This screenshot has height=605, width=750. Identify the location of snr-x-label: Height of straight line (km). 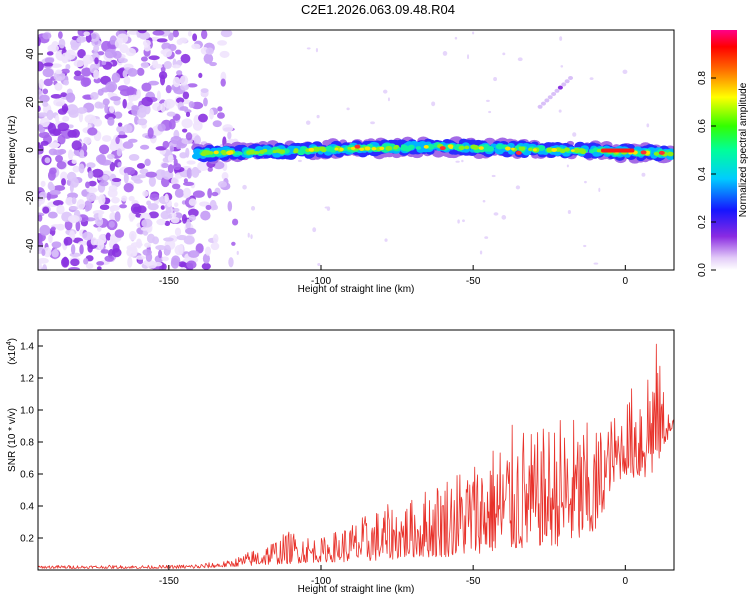
(356, 589).